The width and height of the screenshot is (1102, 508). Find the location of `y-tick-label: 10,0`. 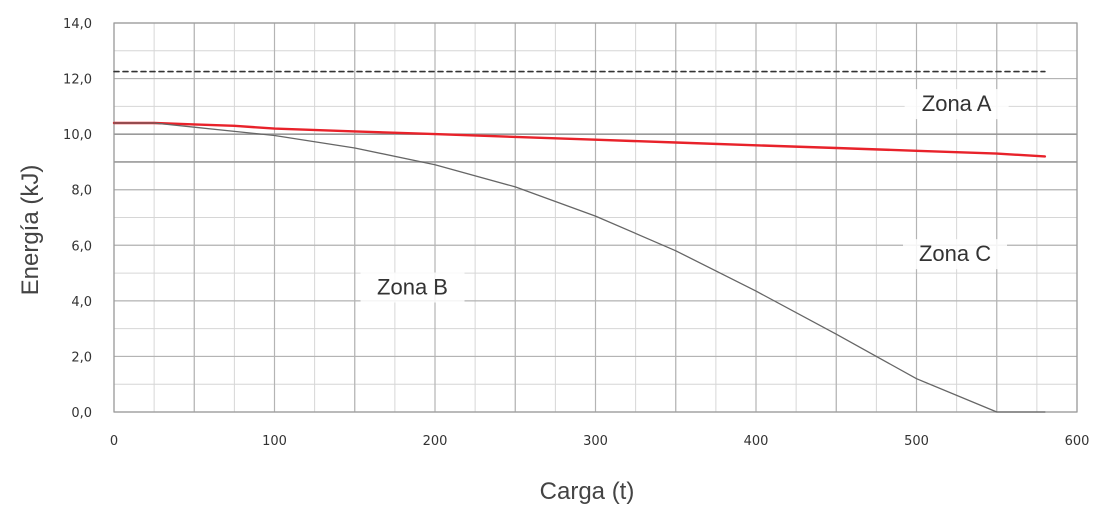

y-tick-label: 10,0 is located at coordinates (77, 135).